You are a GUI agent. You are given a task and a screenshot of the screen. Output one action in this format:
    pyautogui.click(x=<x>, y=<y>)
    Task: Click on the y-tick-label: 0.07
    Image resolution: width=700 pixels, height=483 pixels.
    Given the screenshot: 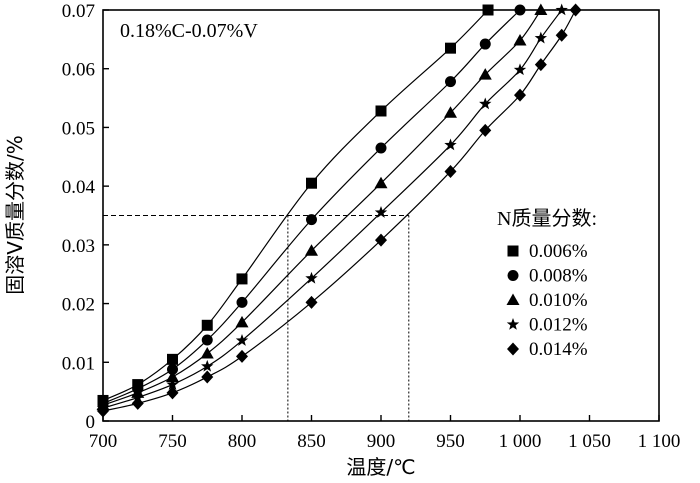 What is the action you would take?
    pyautogui.click(x=78, y=11)
    